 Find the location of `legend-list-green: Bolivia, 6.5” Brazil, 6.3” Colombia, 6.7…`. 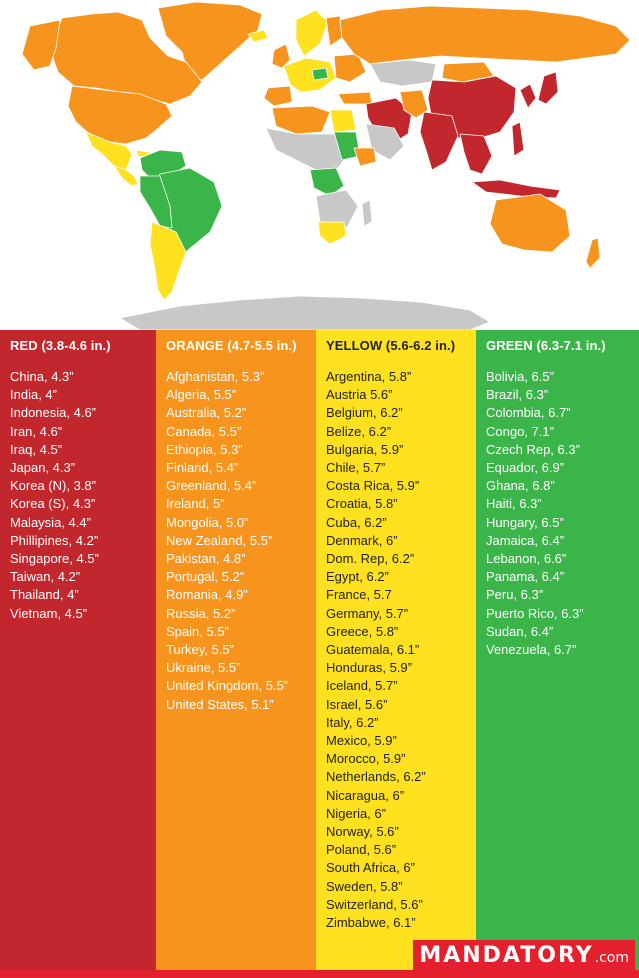

legend-list-green: Bolivia, 6.5” Brazil, 6.3” Colombia, 6.7… is located at coordinates (557, 513).